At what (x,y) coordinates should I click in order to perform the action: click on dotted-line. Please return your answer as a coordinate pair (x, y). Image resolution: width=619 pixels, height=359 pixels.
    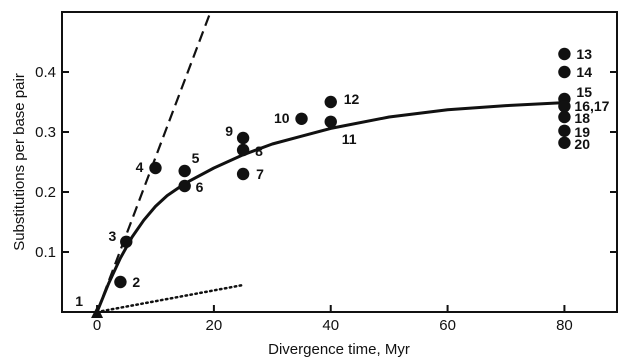
    Looking at the image, I should click on (170, 297).